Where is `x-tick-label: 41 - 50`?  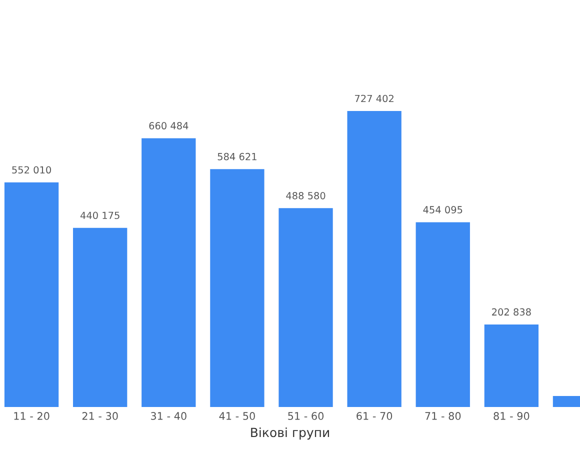
x-tick-label: 41 - 50 is located at coordinates (237, 416).